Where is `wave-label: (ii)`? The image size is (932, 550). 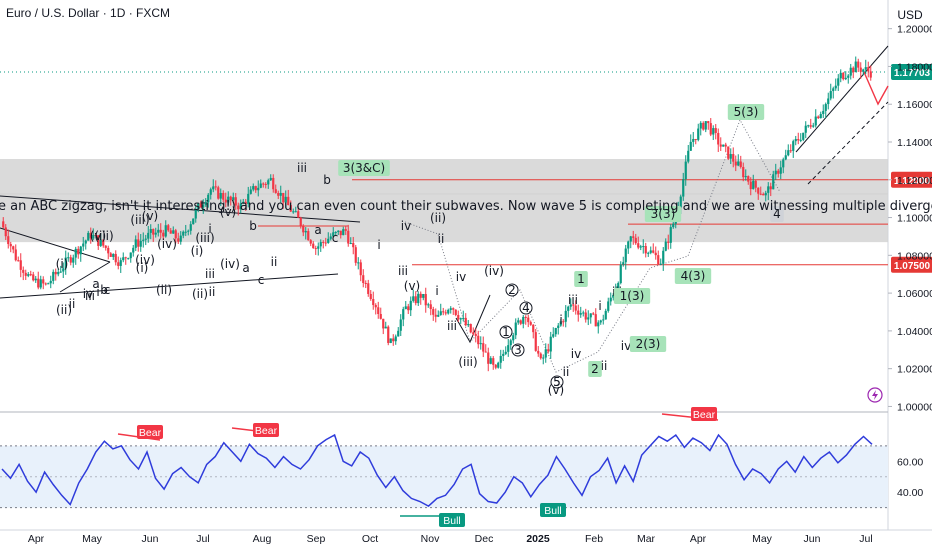 wave-label: (ii) is located at coordinates (200, 294).